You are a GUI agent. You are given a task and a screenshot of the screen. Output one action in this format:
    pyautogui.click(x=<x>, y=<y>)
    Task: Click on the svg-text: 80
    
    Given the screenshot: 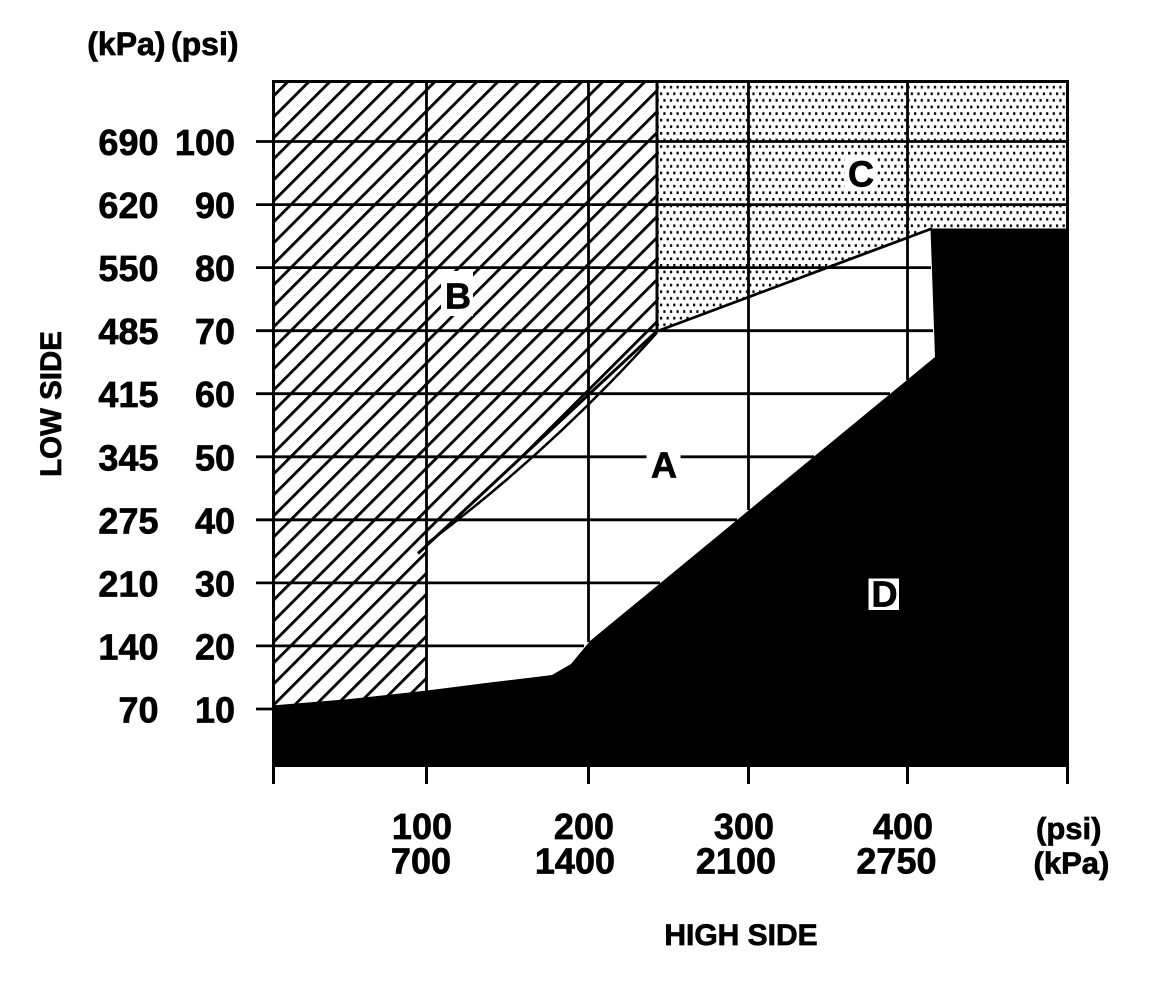 What is the action you would take?
    pyautogui.click(x=215, y=268)
    